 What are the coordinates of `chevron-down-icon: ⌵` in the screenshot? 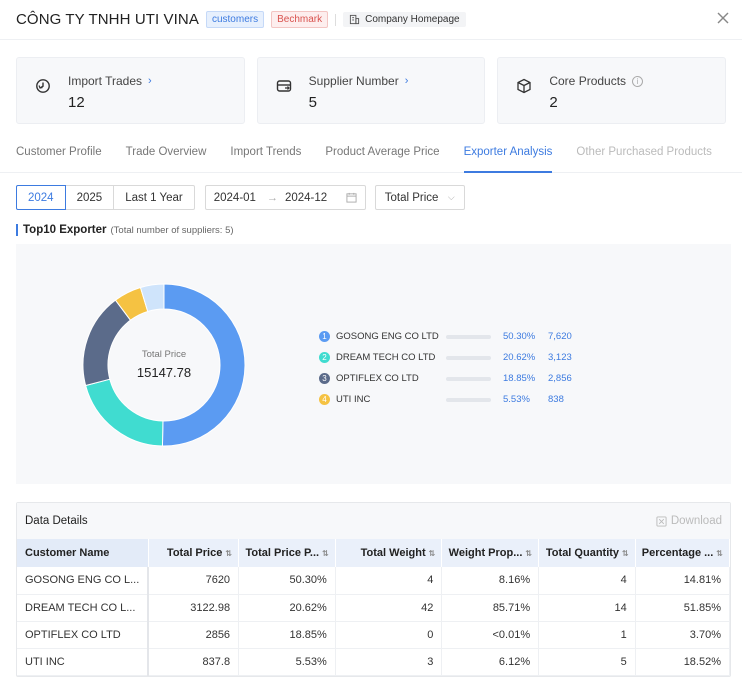 It's located at (451, 197).